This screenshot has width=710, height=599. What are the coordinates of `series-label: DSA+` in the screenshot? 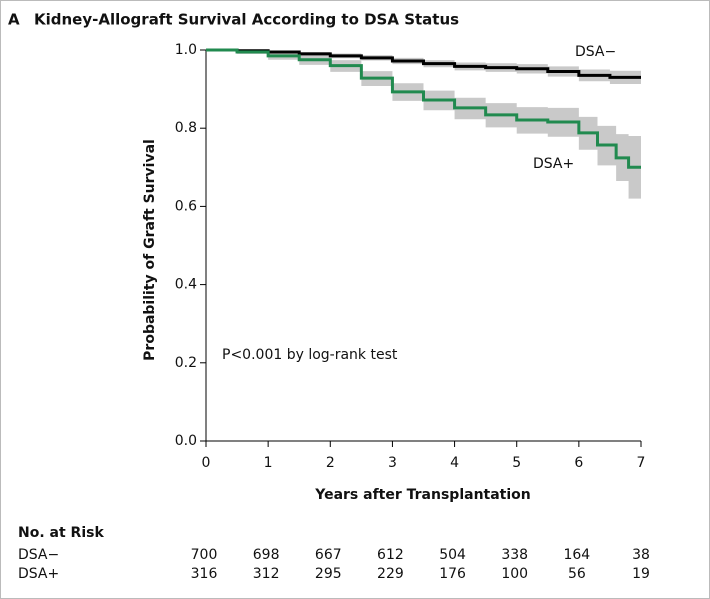 It's located at (553, 164).